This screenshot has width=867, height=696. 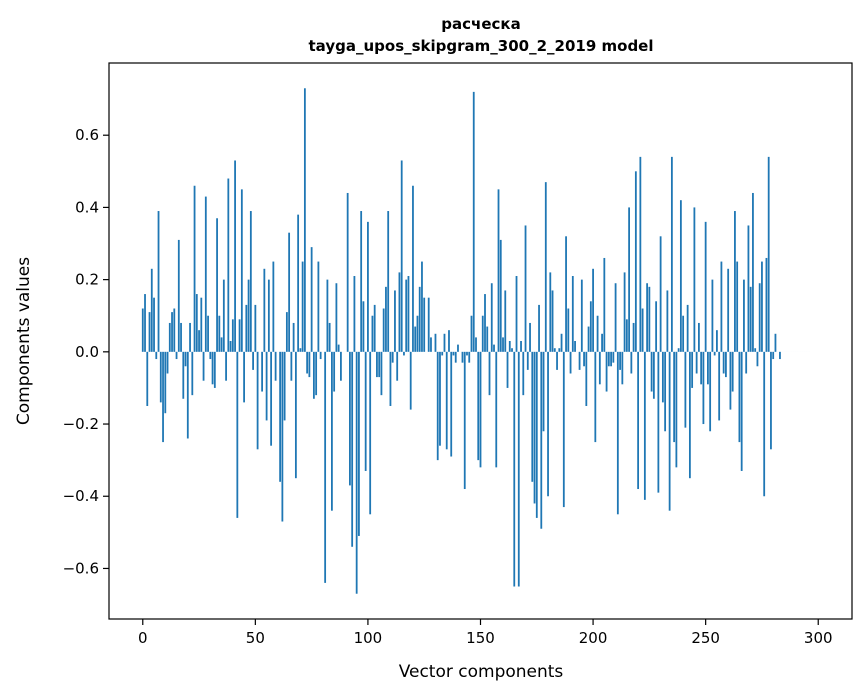 I want to click on x-tick-label: 50, so click(x=255, y=638).